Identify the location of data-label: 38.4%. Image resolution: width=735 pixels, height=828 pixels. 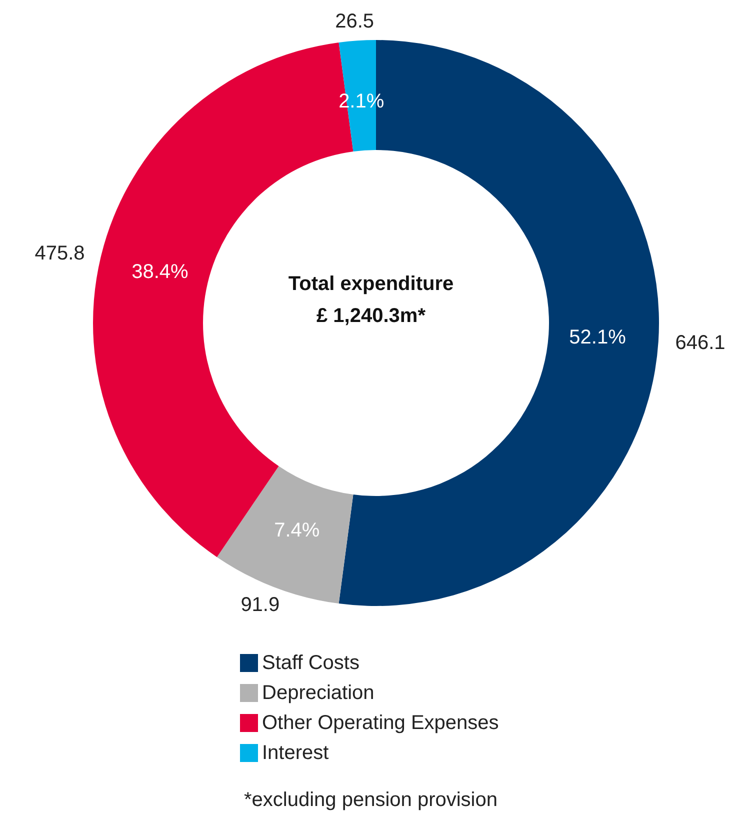
(160, 271).